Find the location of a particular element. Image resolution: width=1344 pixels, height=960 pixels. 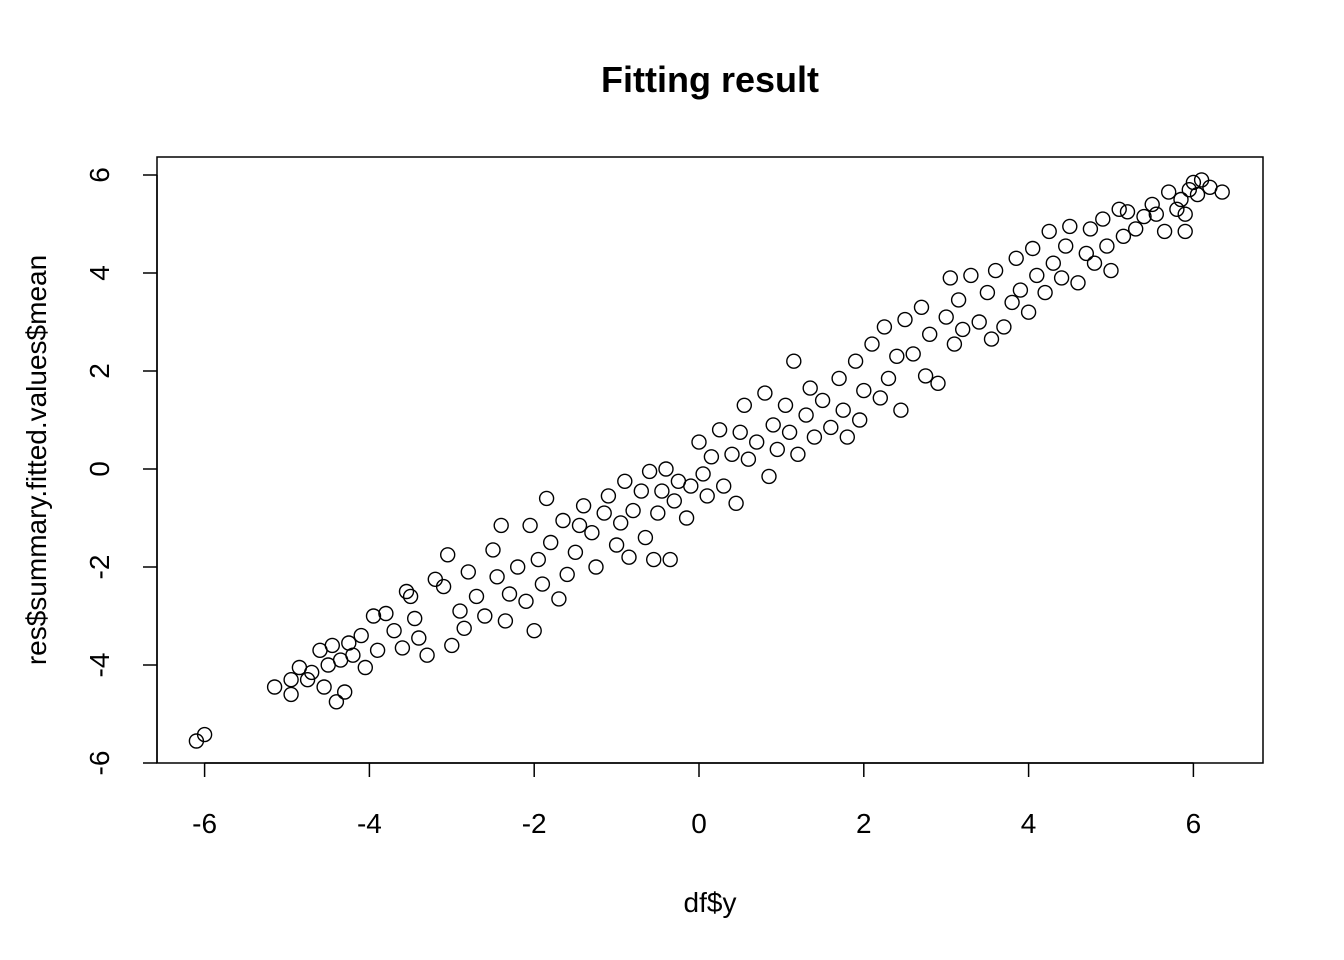

x-tick-label: 0 is located at coordinates (699, 823).